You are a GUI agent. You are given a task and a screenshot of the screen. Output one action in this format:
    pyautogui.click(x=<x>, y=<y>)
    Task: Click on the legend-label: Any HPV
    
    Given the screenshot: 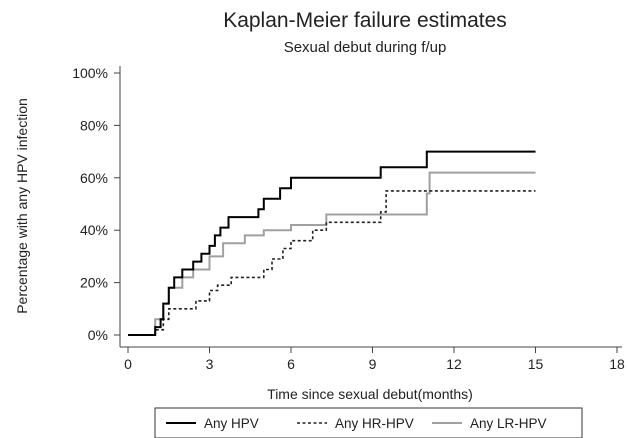 What is the action you would take?
    pyautogui.click(x=231, y=423)
    